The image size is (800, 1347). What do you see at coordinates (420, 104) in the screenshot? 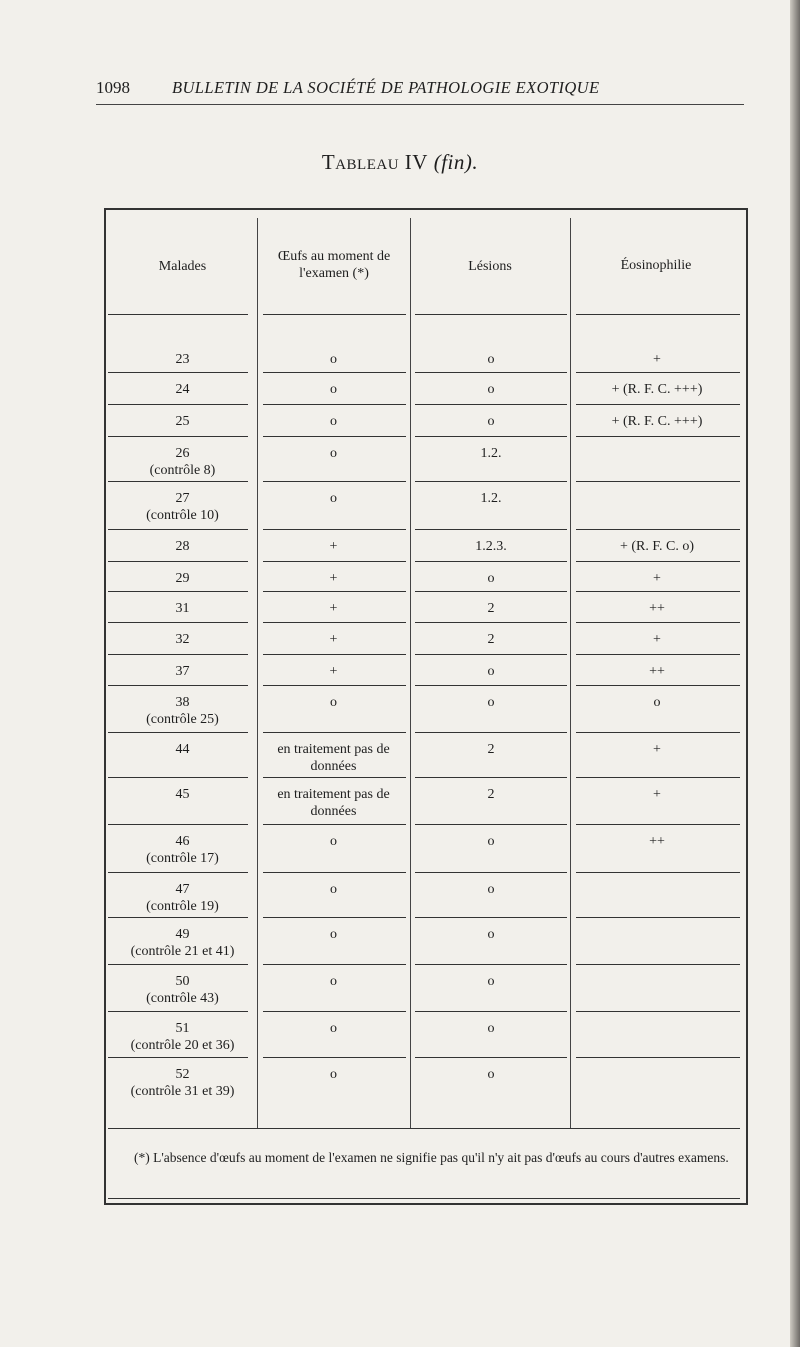
I see `header-rule` at bounding box center [420, 104].